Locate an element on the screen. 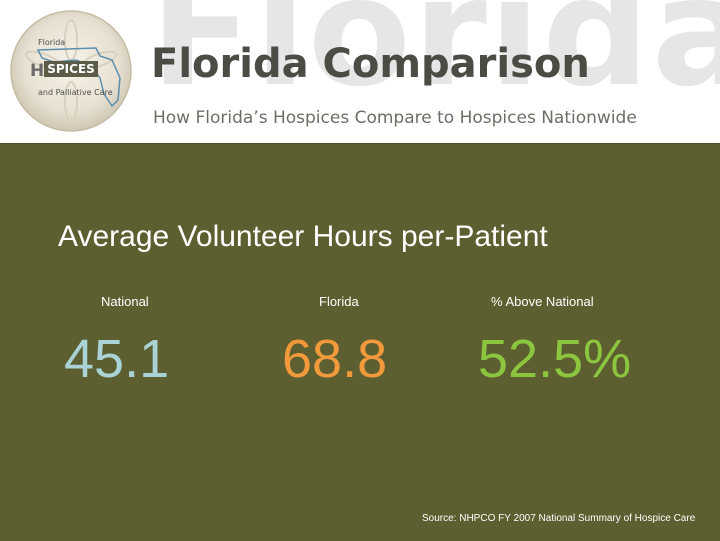 This screenshot has width=720, height=541. hospices-logo: Florida H SPICES and Palliative Care is located at coordinates (71, 71).